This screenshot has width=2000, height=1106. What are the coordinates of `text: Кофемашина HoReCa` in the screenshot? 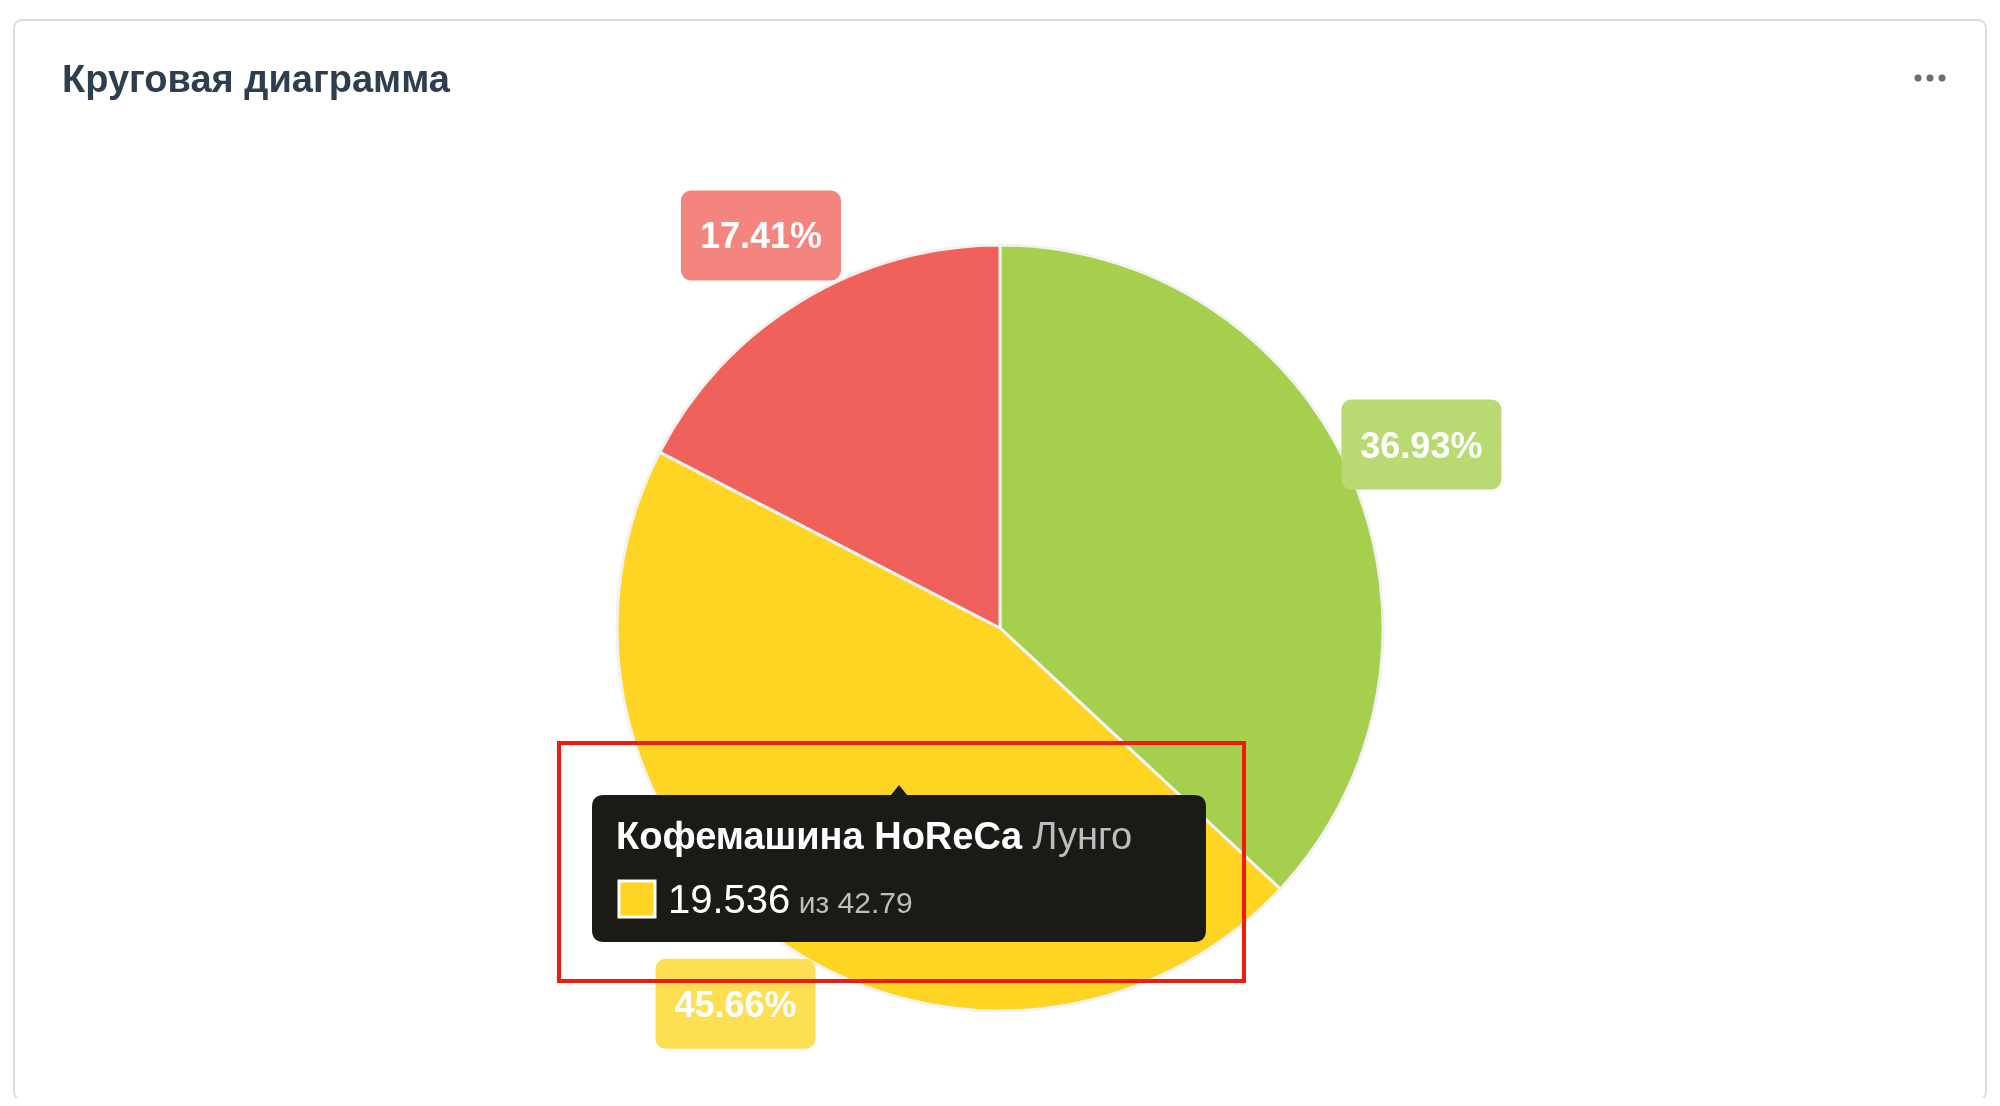 It's located at (819, 836).